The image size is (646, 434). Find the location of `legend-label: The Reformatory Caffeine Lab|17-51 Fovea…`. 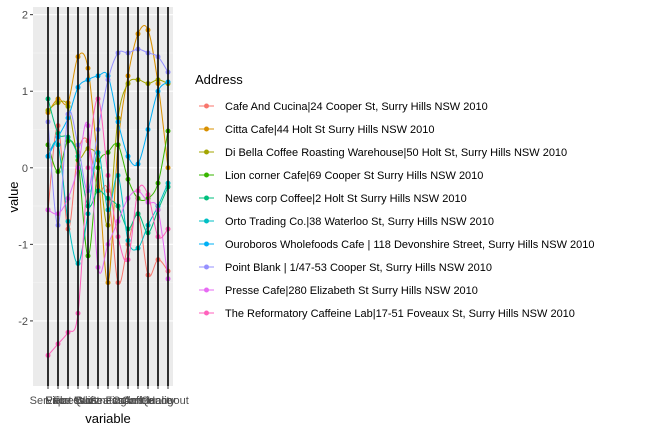

legend-label: The Reformatory Caffeine Lab|17-51 Fovea… is located at coordinates (400, 314).